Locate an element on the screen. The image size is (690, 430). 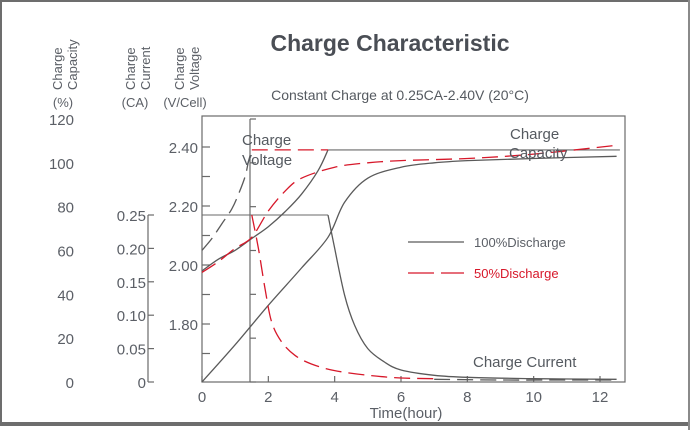
capacity-axis-tick-label: 120 is located at coordinates (61, 120).